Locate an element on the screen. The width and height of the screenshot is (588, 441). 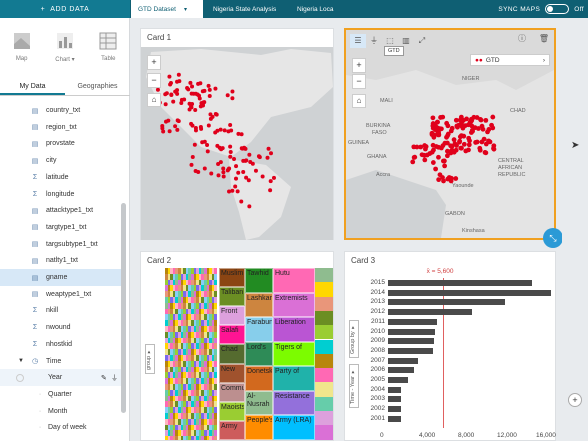
tab-geographies: Geographies is located at coordinates (97, 86).